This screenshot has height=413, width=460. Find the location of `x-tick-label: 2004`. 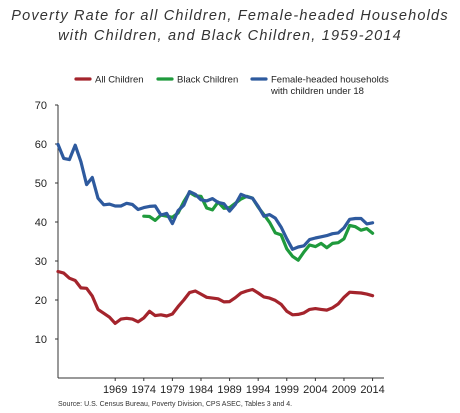

x-tick-label: 2004 is located at coordinates (315, 390).